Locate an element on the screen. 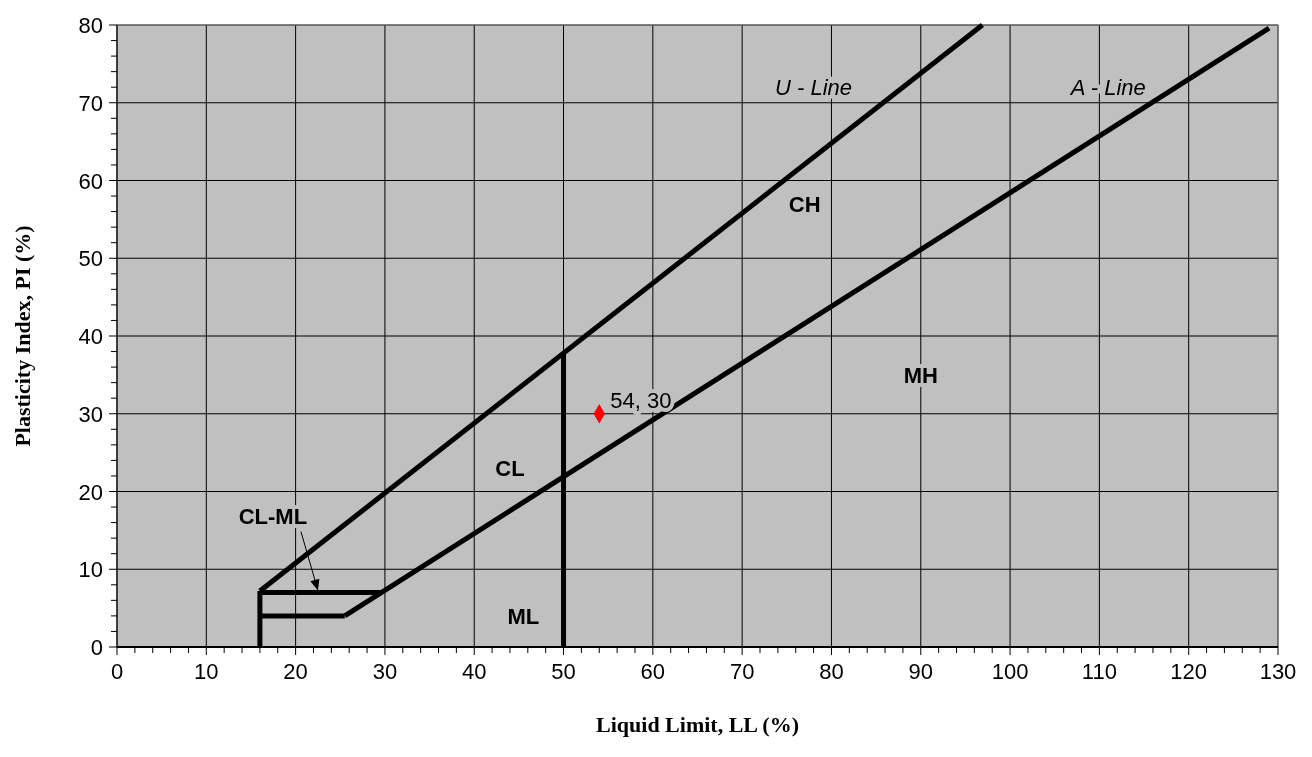  y-tick-label: 0 is located at coordinates (96, 647).